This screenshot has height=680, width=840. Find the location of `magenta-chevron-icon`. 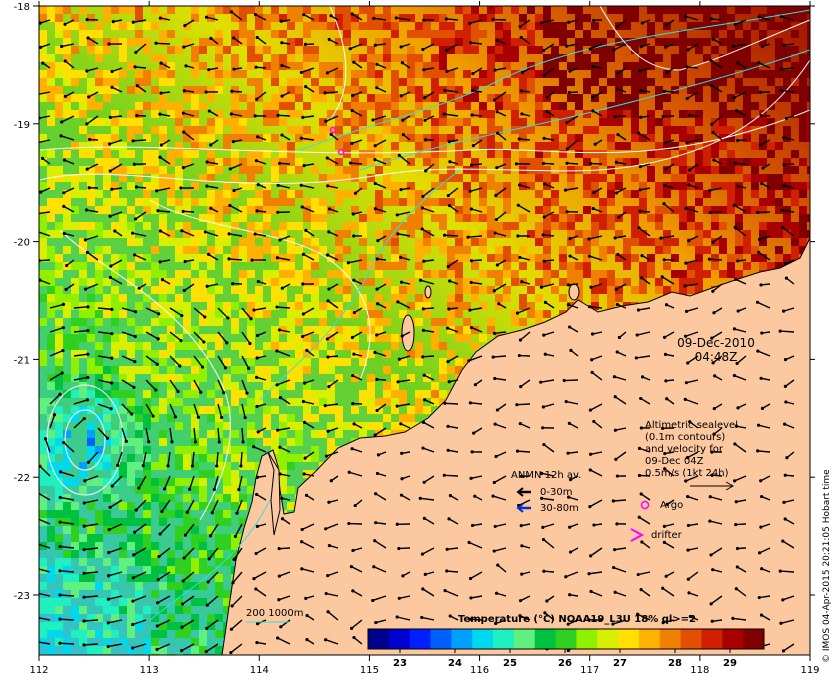

magenta-chevron-icon is located at coordinates (637, 535).